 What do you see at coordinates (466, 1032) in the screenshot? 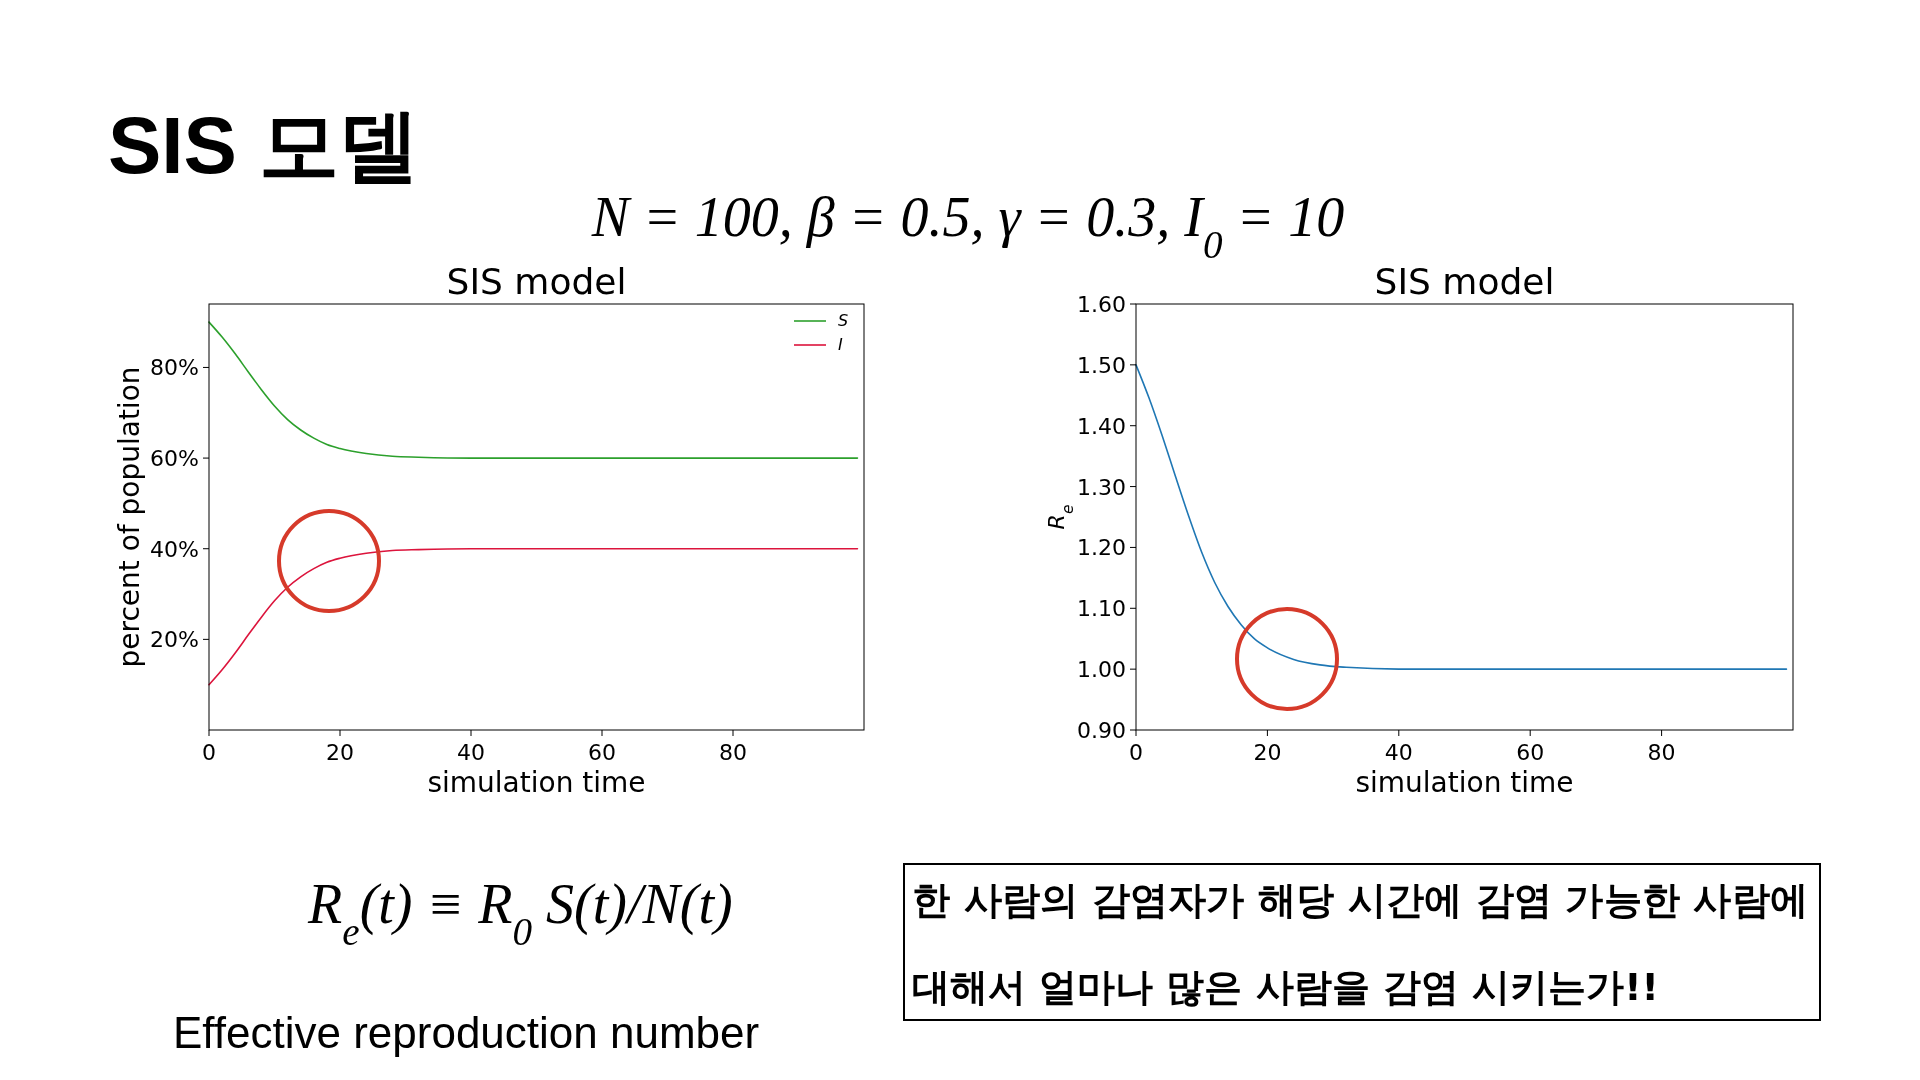
I see `text: Effective reproduction number` at bounding box center [466, 1032].